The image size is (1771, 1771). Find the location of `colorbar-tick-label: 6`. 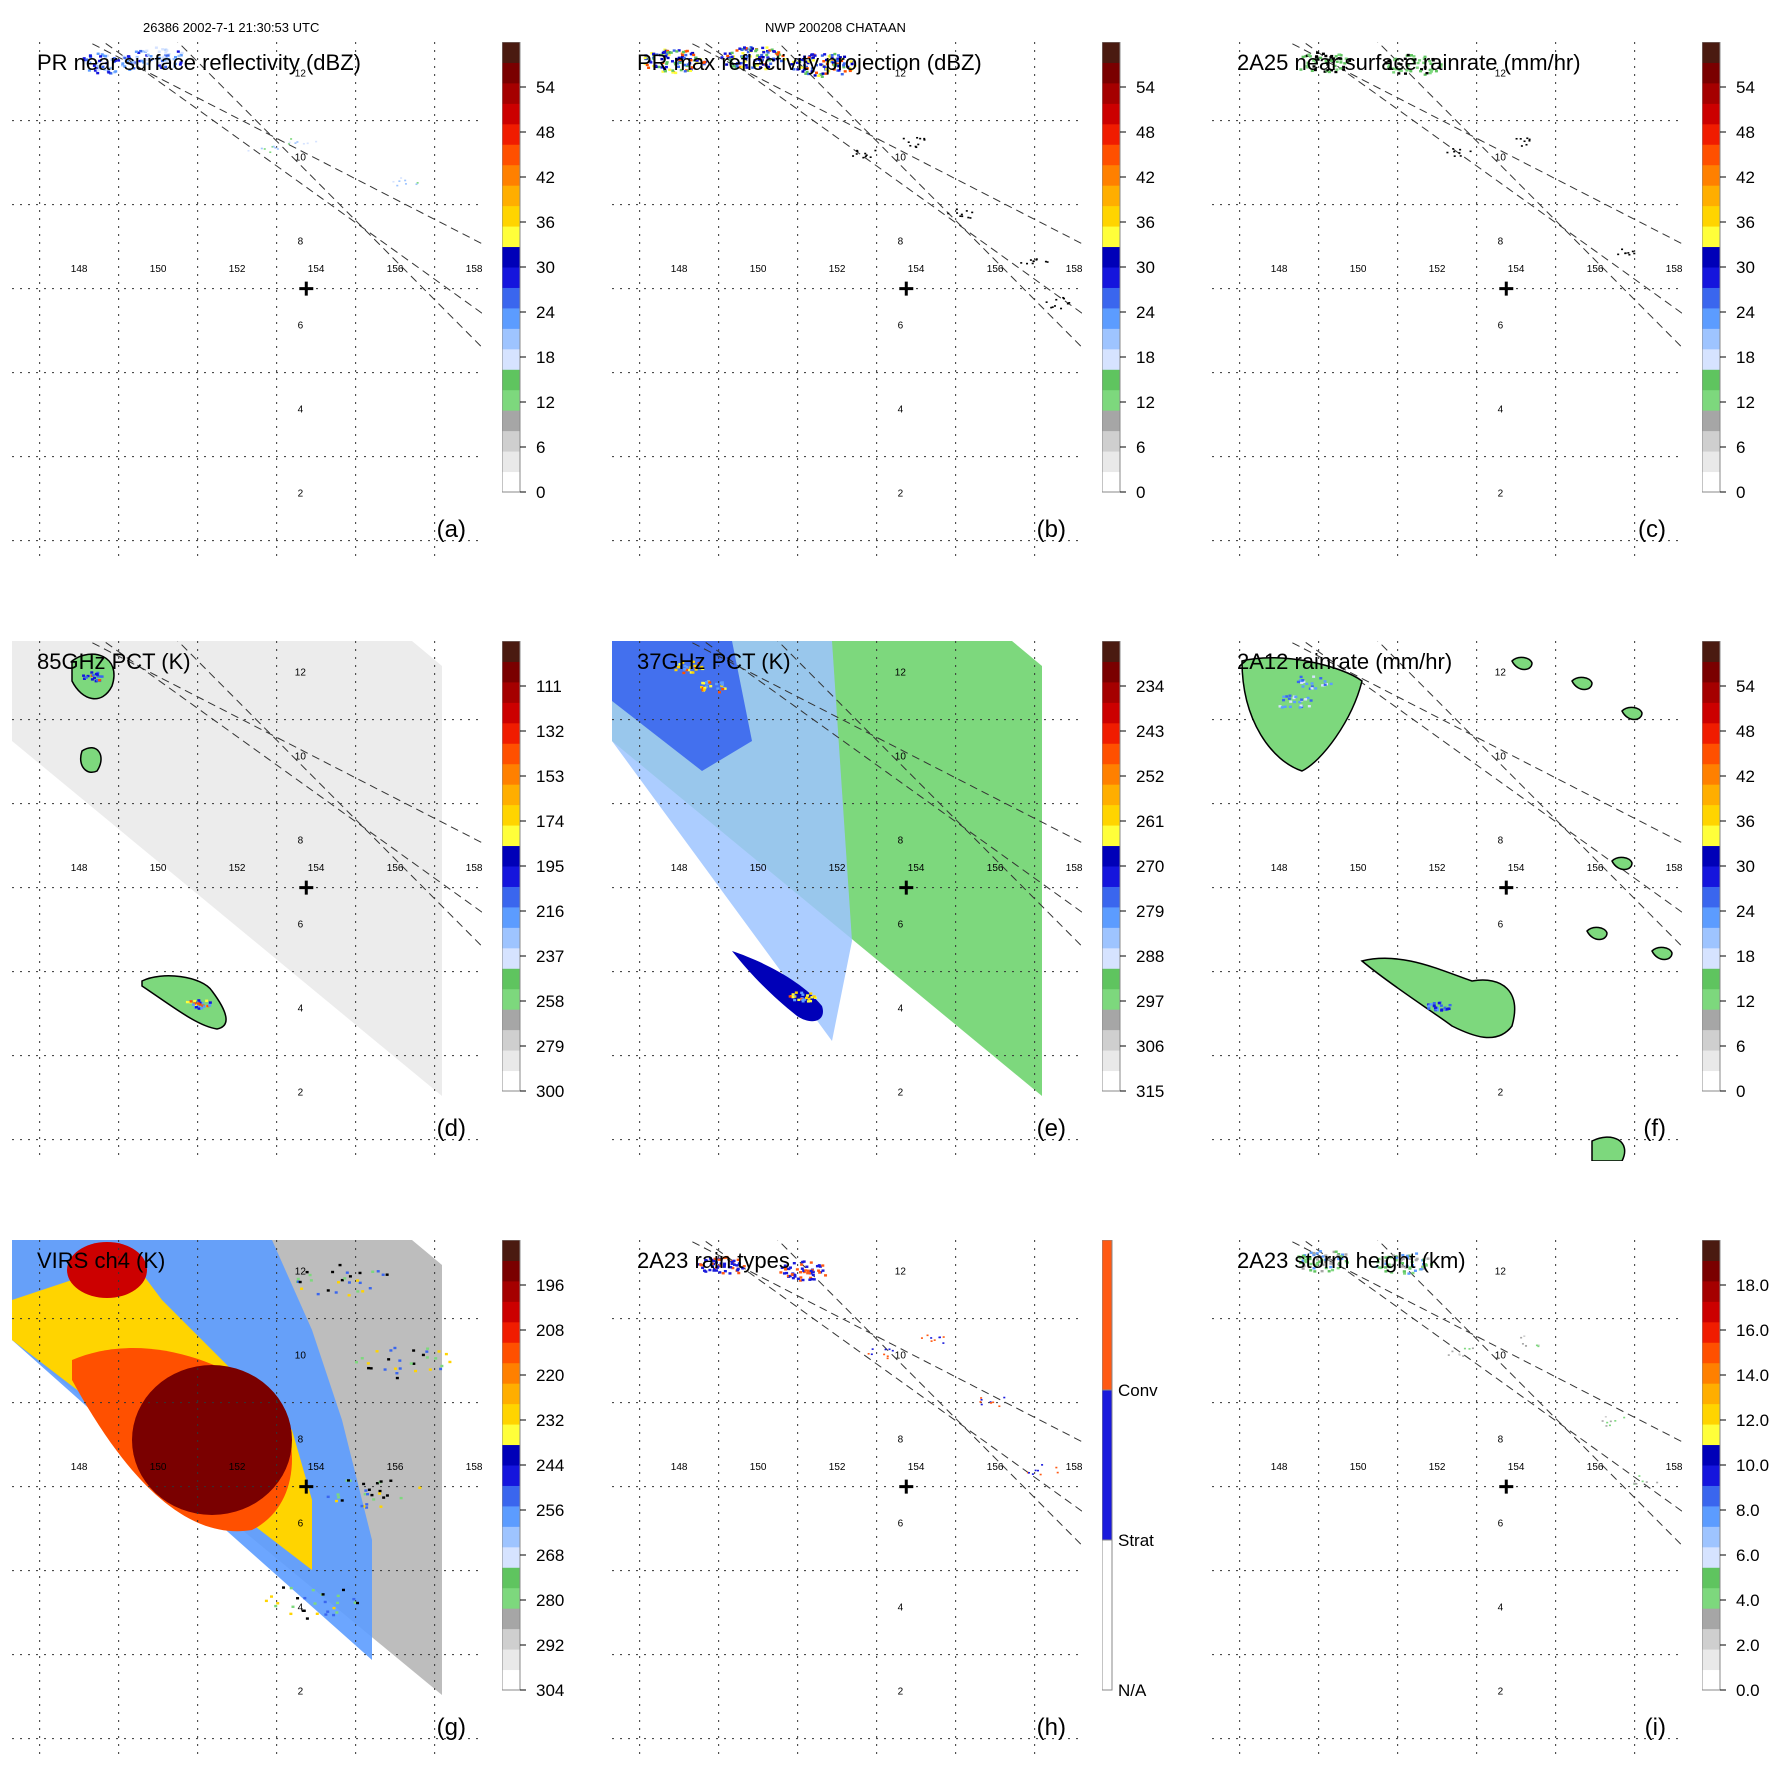

colorbar-tick-label: 6 is located at coordinates (1740, 1046).